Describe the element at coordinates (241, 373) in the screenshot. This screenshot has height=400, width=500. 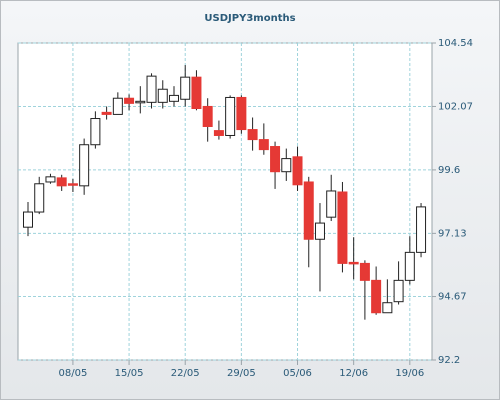
I see `x-tick-label: 29/05` at that location.